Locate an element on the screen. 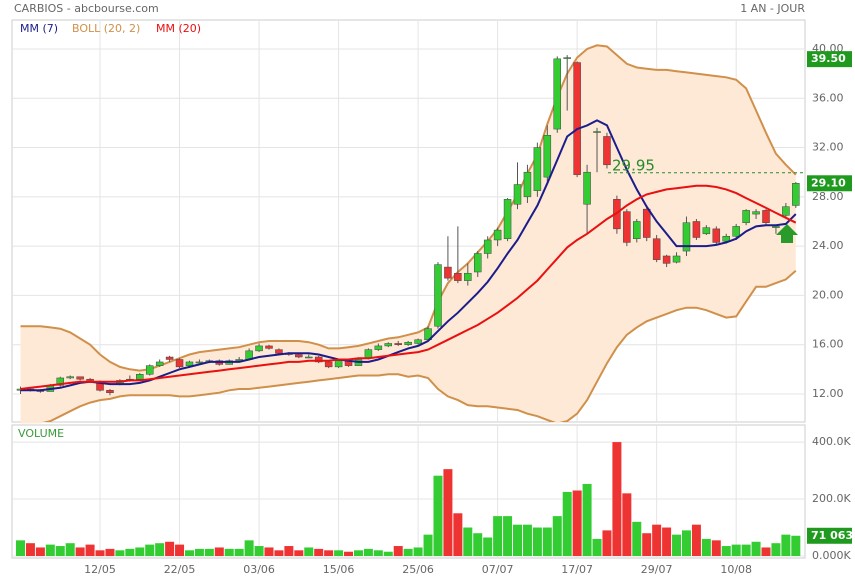 The height and width of the screenshot is (580, 855). x-tick-label: 25/06 is located at coordinates (418, 569).